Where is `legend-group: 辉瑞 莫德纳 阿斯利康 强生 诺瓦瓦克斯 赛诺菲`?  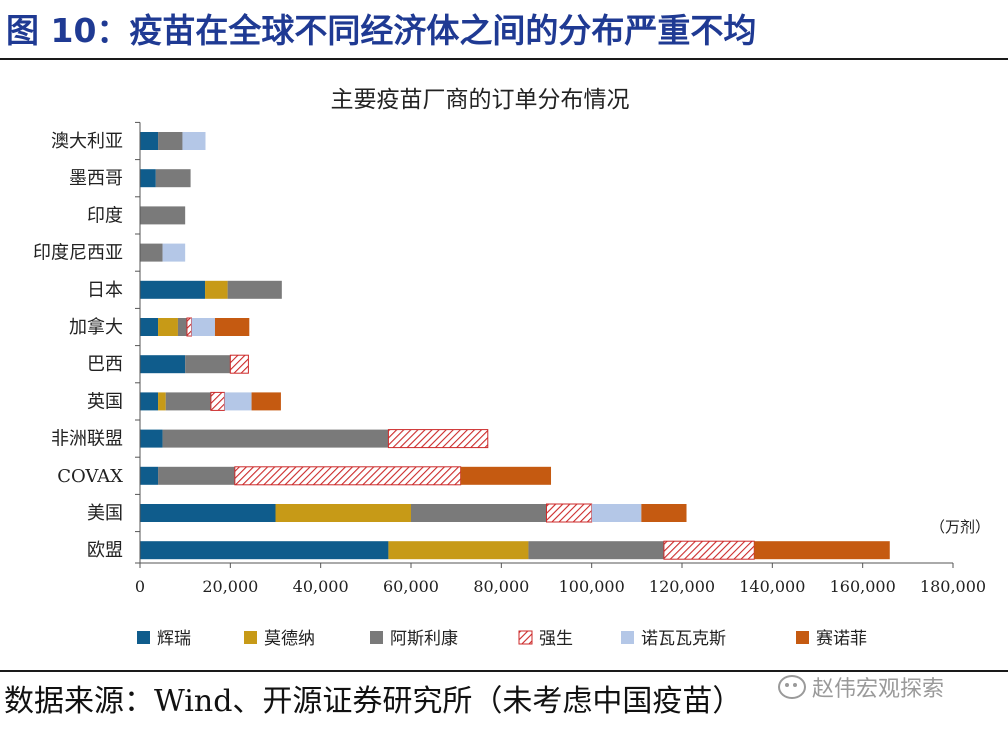 legend-group: 辉瑞 莫德纳 阿斯利康 强生 诺瓦瓦克斯 赛诺菲 is located at coordinates (502, 638).